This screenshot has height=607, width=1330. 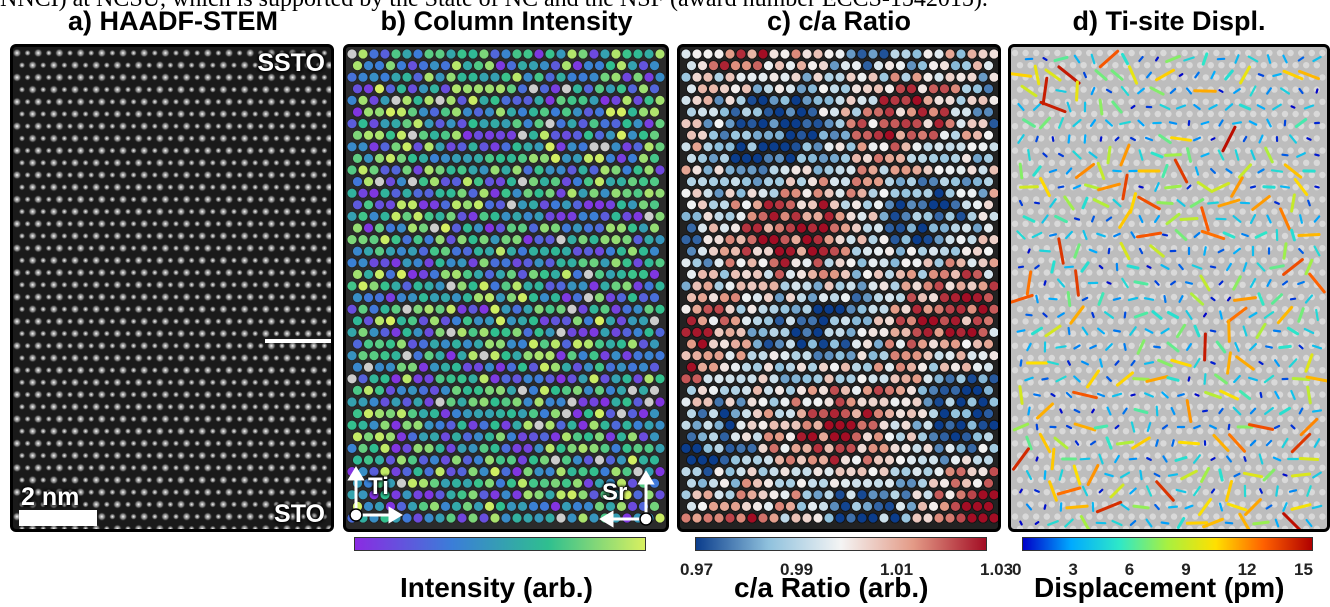 I want to click on panel-b-title: b) Column Intensity, so click(x=506, y=21).